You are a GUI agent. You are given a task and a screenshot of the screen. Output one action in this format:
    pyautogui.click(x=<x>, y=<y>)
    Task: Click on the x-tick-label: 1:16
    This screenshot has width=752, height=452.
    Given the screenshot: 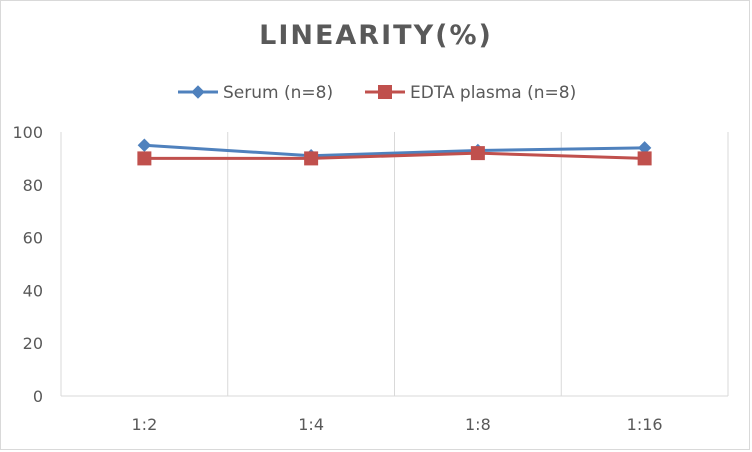 What is the action you would take?
    pyautogui.click(x=645, y=424)
    